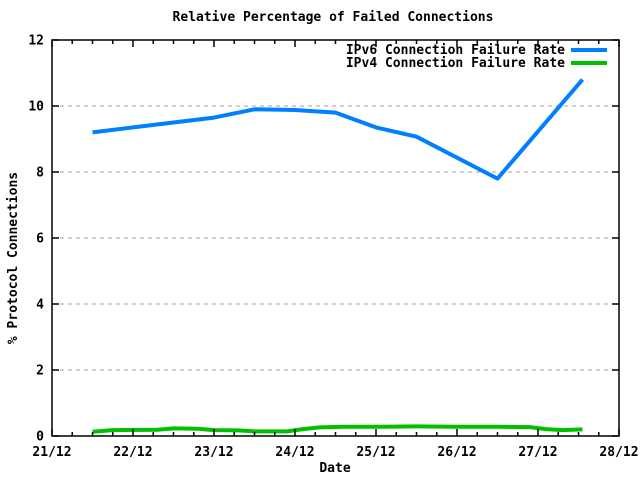 The image size is (640, 480). I want to click on x-tick-label: 28/12, so click(618, 452).